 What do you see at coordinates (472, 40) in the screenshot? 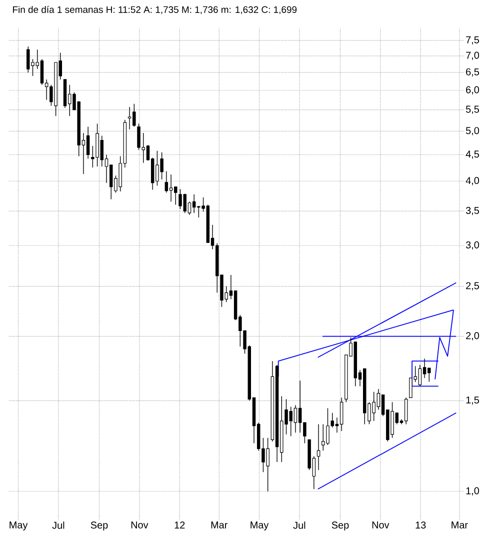
I see `y-tick-label: 7,5` at bounding box center [472, 40].